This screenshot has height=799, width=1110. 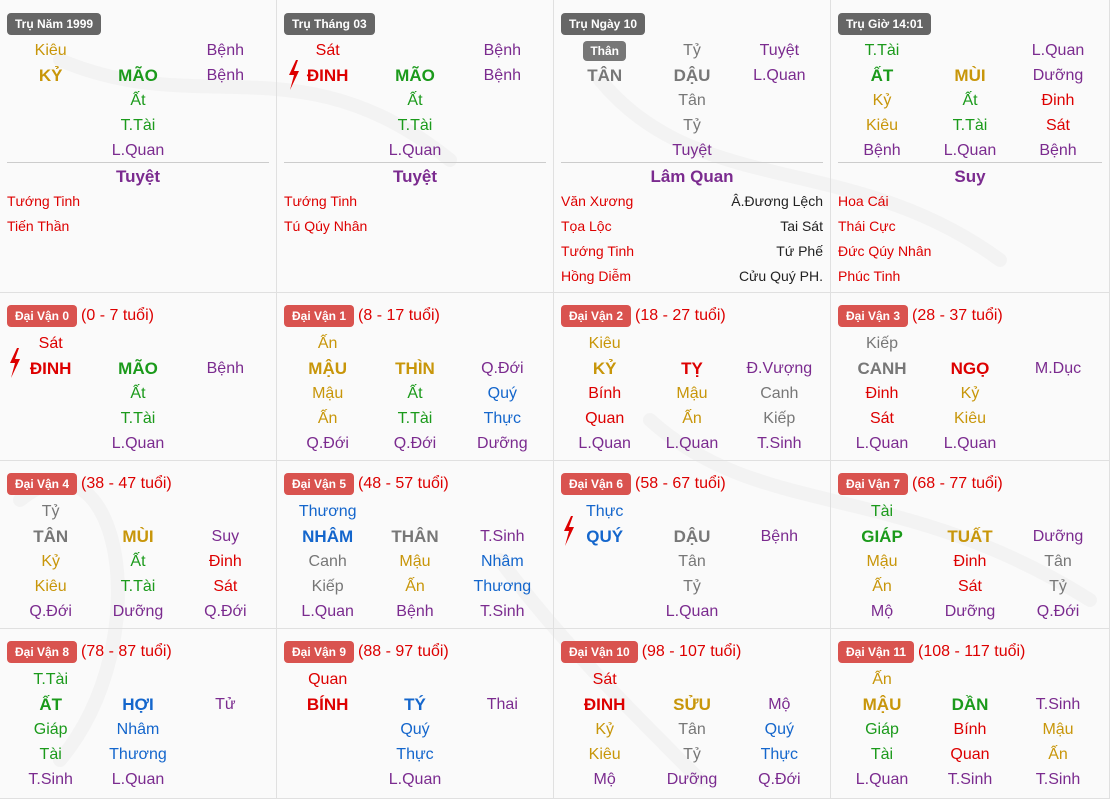 What do you see at coordinates (692, 251) in the screenshot?
I see `star-row: Tướng Tinh Tứ Phế` at bounding box center [692, 251].